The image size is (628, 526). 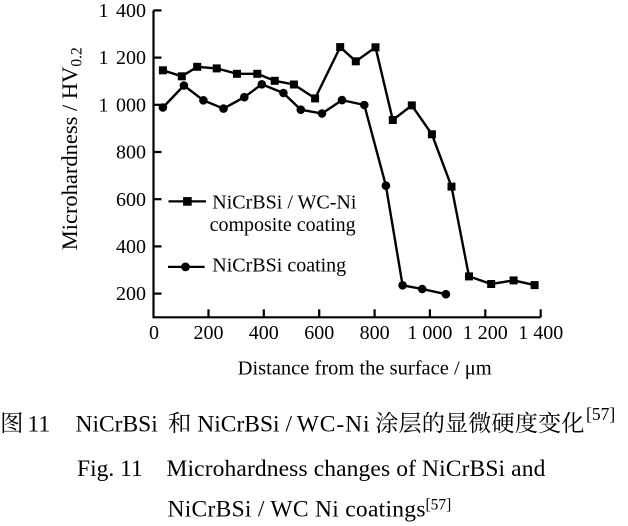 I want to click on svg-text:Microhardness changes of NiCrB: Microhardness changes of NiCrBSi and, so click(x=356, y=469).